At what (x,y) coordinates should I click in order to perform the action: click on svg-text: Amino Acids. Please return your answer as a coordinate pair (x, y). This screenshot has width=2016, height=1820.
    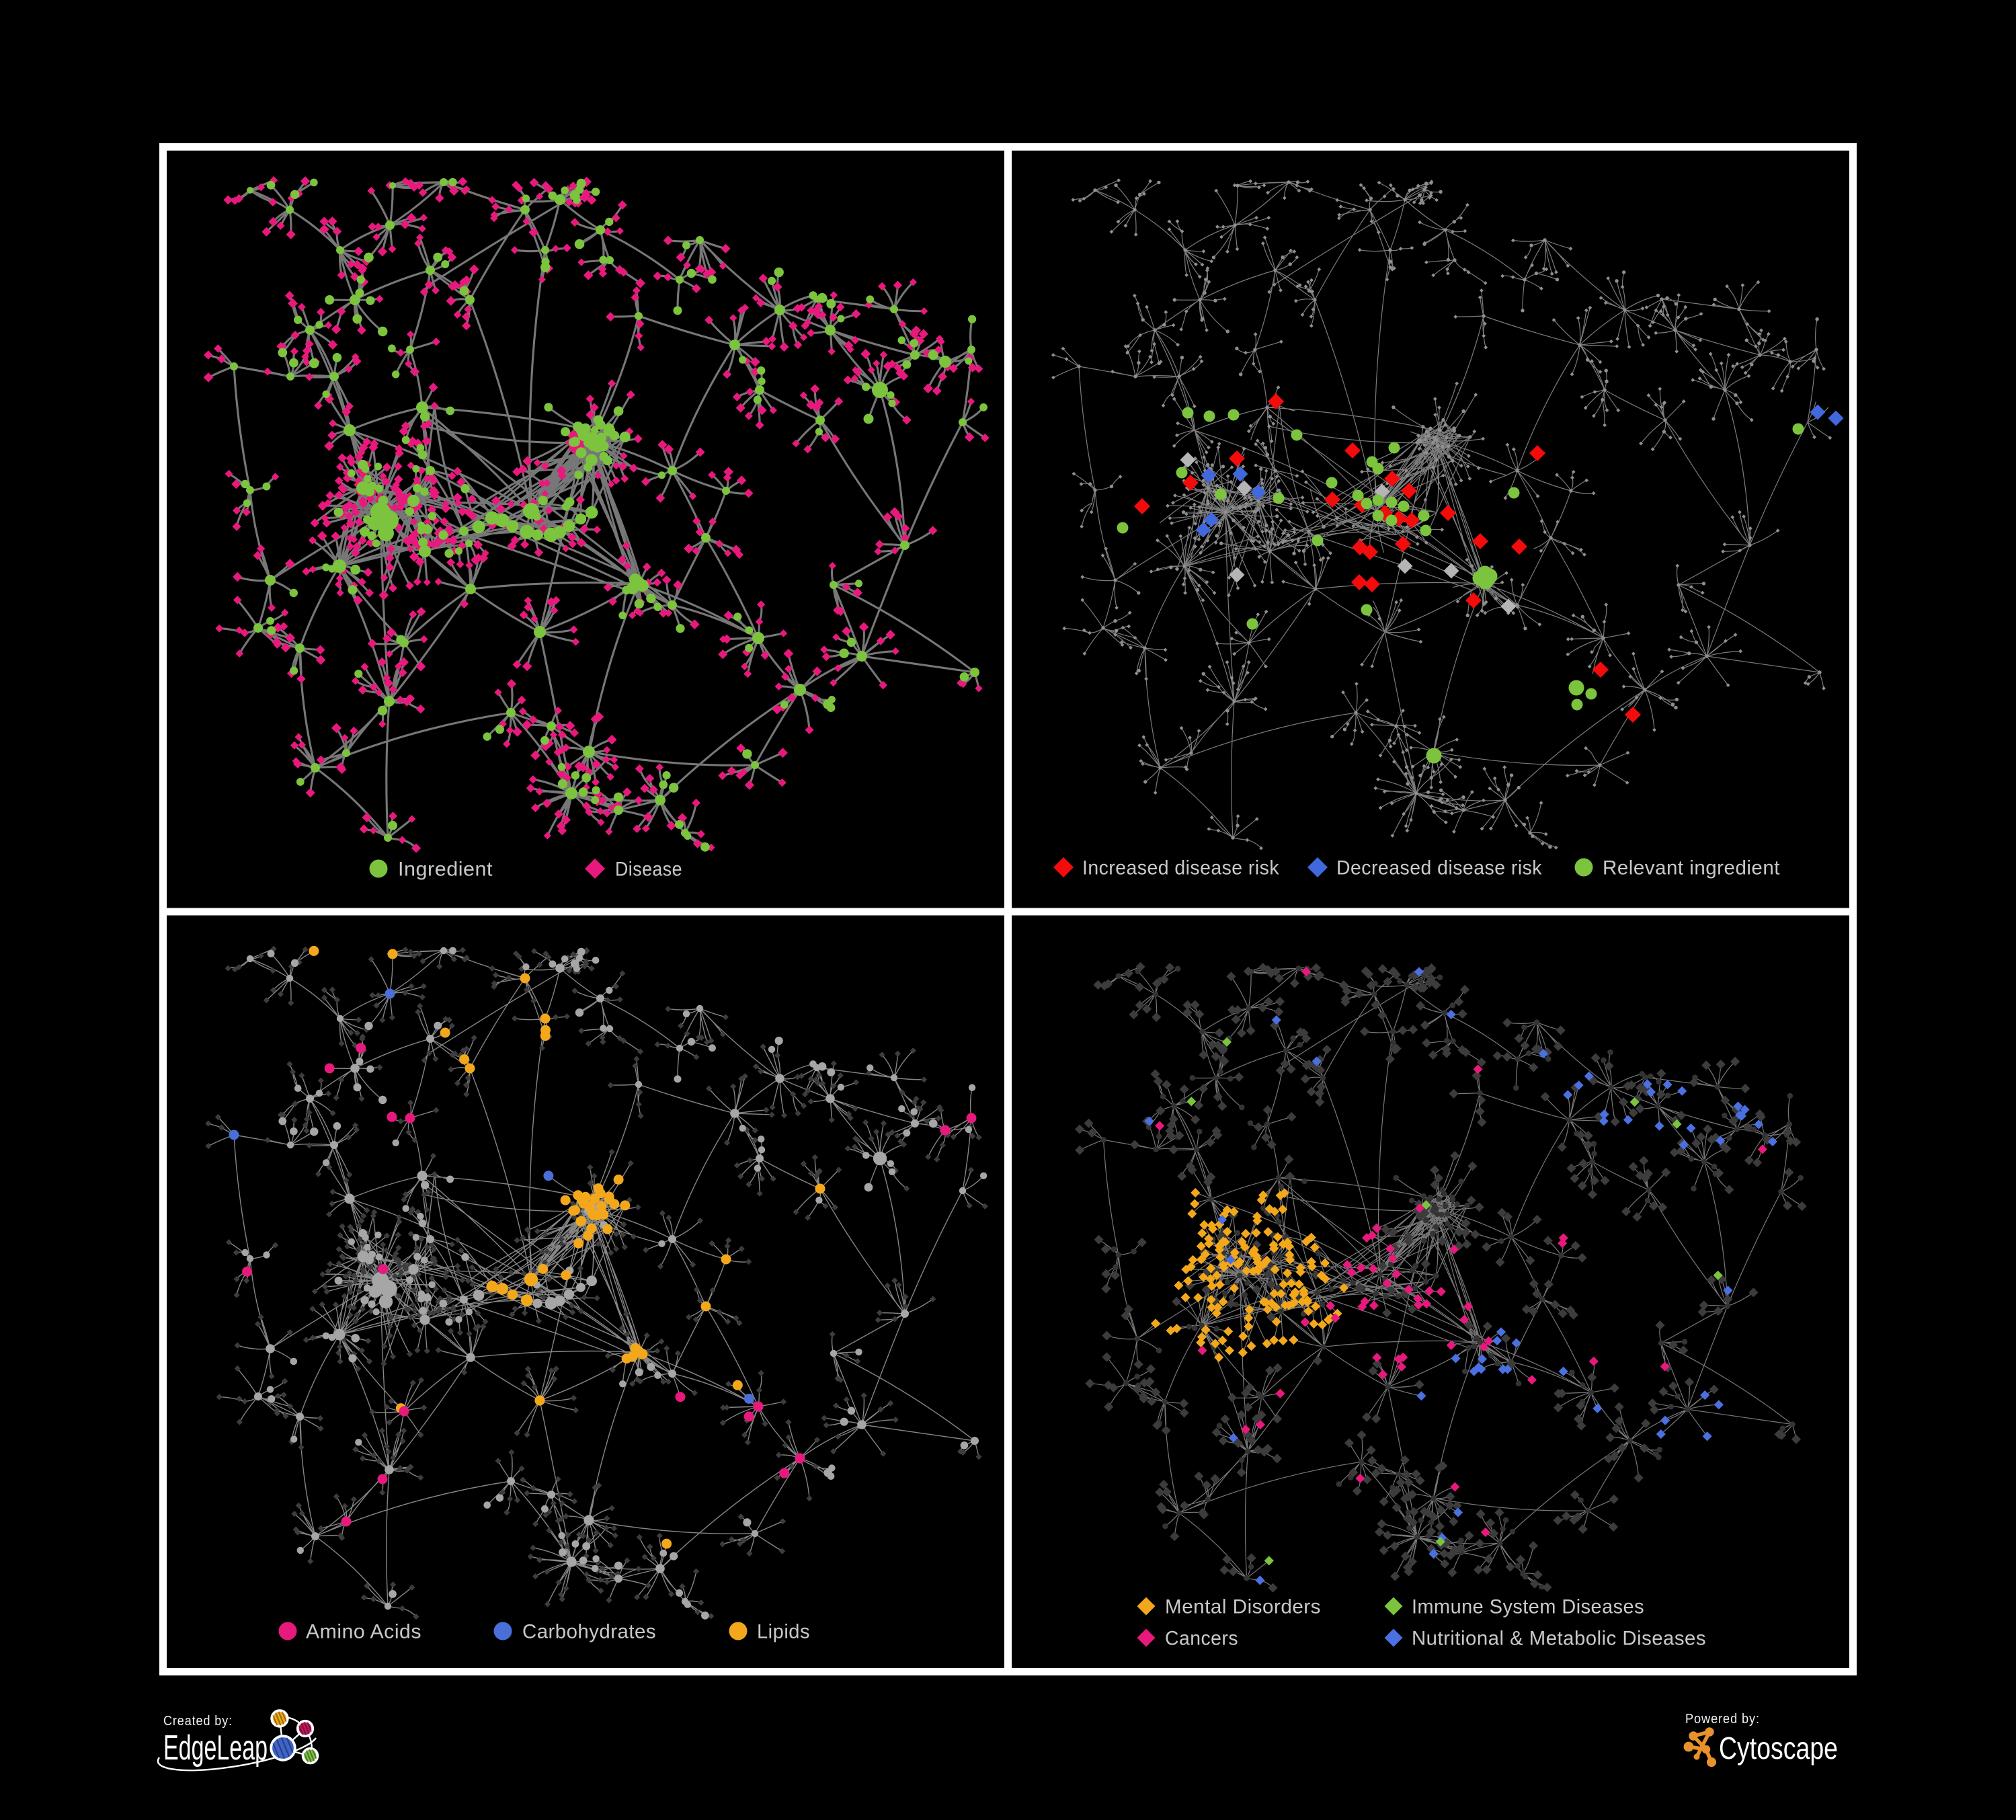
    Looking at the image, I should click on (363, 1632).